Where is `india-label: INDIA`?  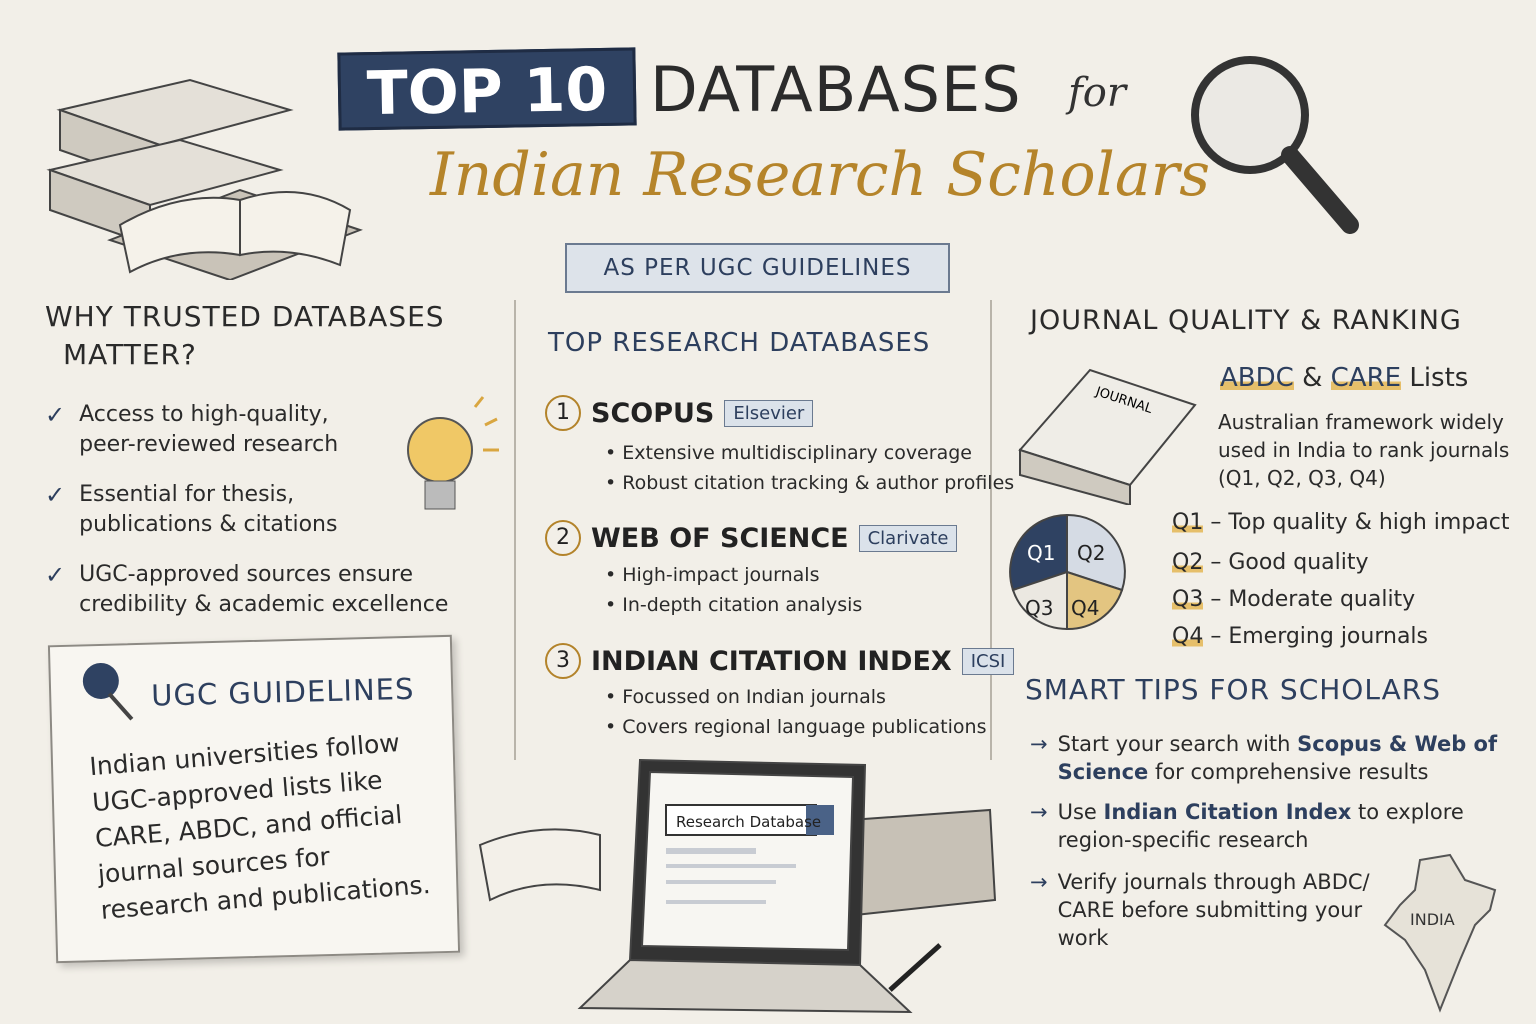
india-label: INDIA is located at coordinates (1432, 919).